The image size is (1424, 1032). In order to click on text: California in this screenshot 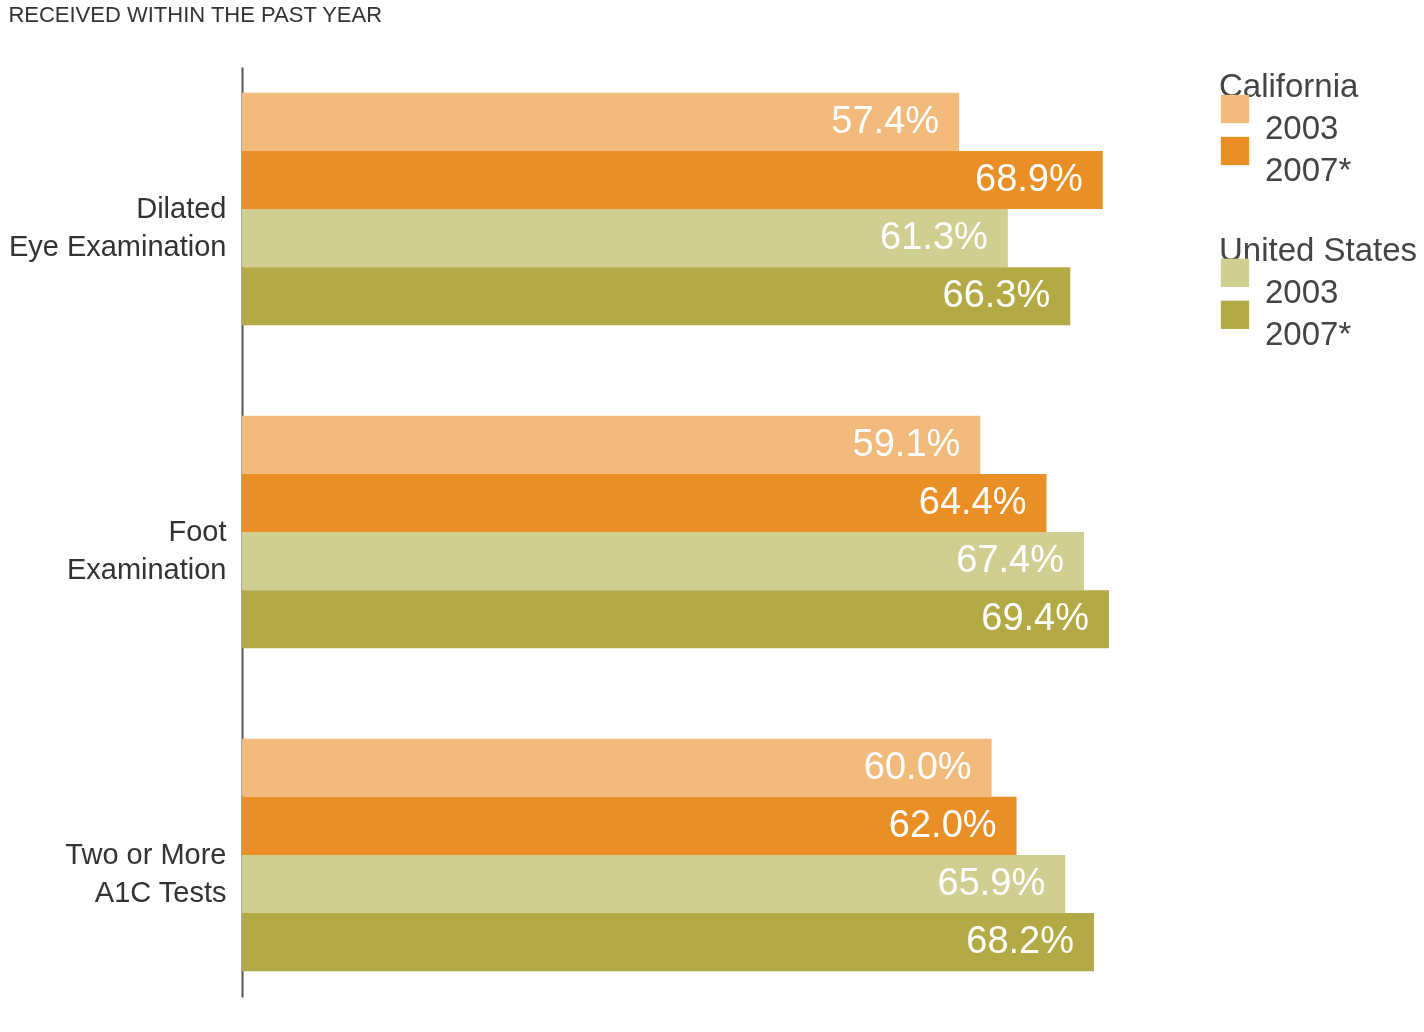, I will do `click(1289, 85)`.